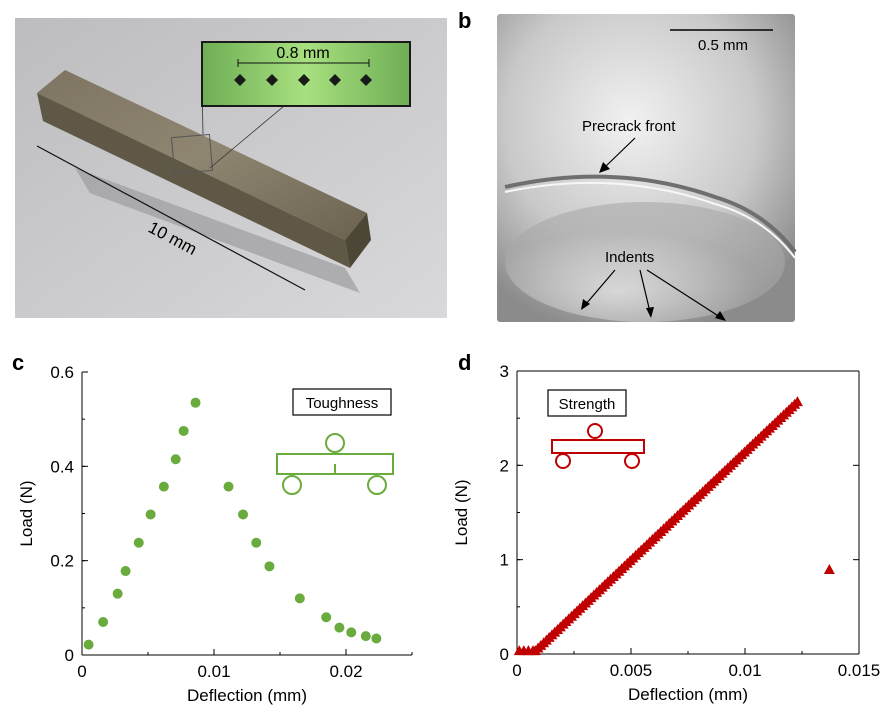 This screenshot has height=716, width=890. Describe the element at coordinates (302, 53) in the screenshot. I see `inset-scale-label: 0.8 mm` at that location.